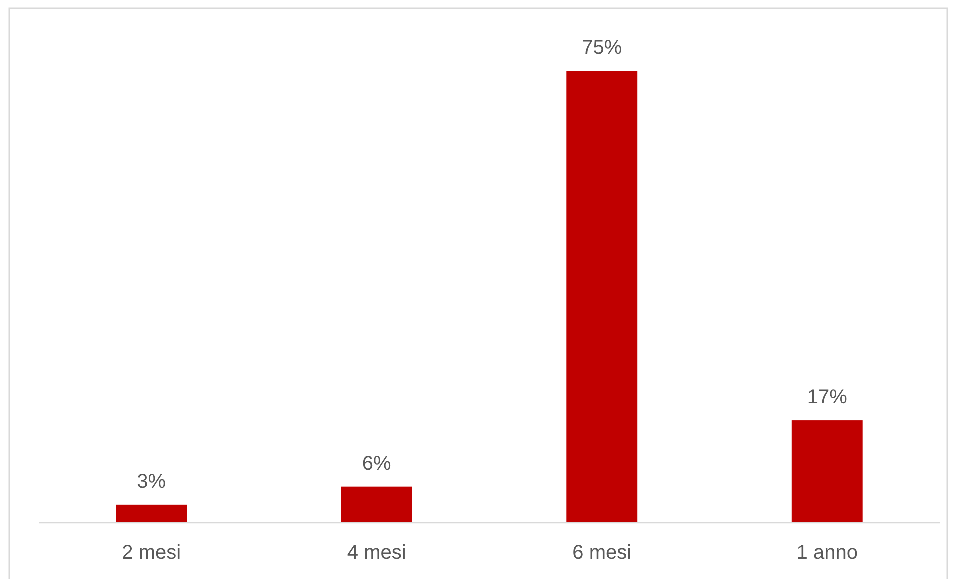 This screenshot has height=579, width=958. Describe the element at coordinates (152, 553) in the screenshot. I see `x-tick-label: 2 mesi` at that location.